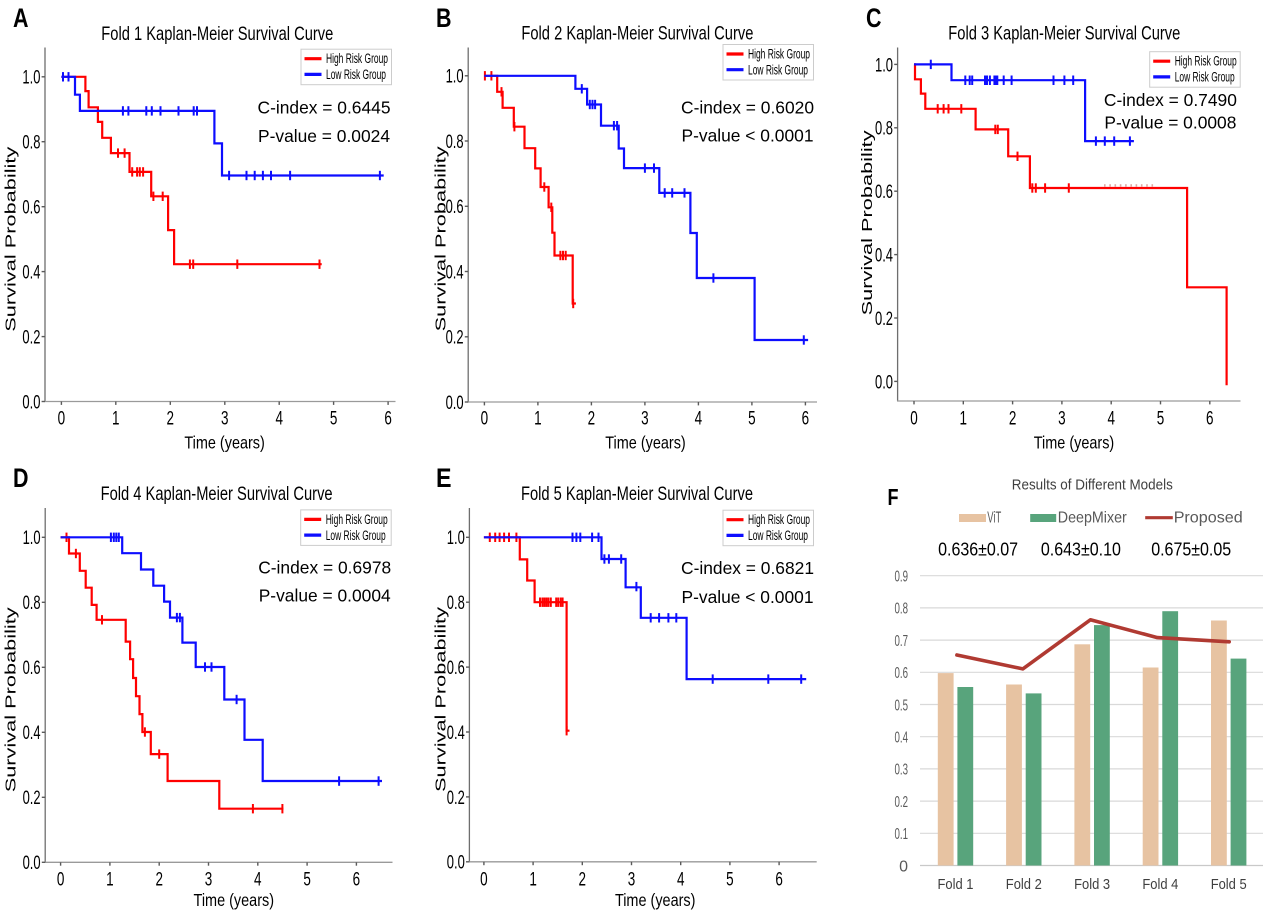  What do you see at coordinates (902, 641) in the screenshot?
I see `svg-text: 0.7` at bounding box center [902, 641].